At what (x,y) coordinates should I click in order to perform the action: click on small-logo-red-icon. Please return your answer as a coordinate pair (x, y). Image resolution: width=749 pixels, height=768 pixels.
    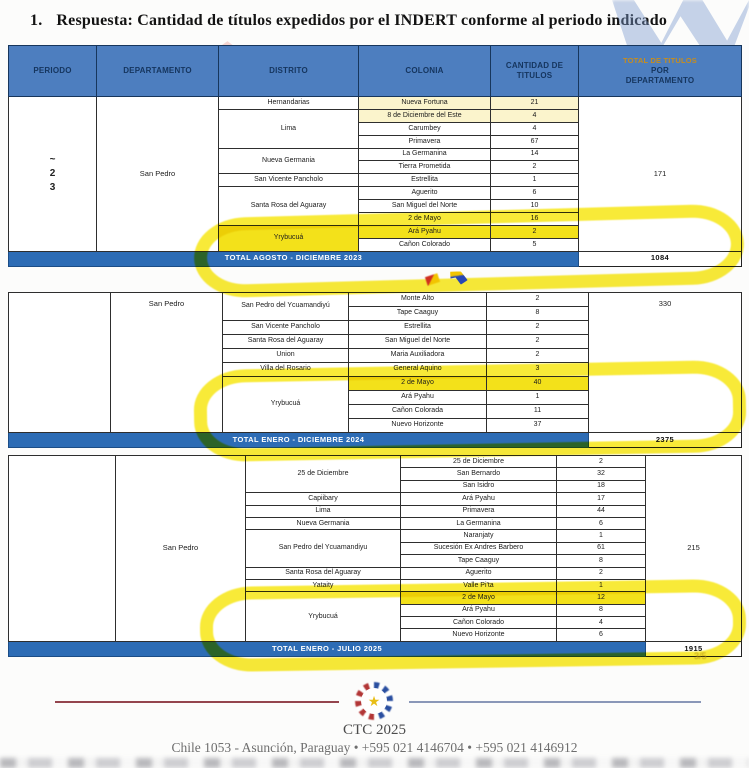
    Looking at the image, I should click on (432, 279).